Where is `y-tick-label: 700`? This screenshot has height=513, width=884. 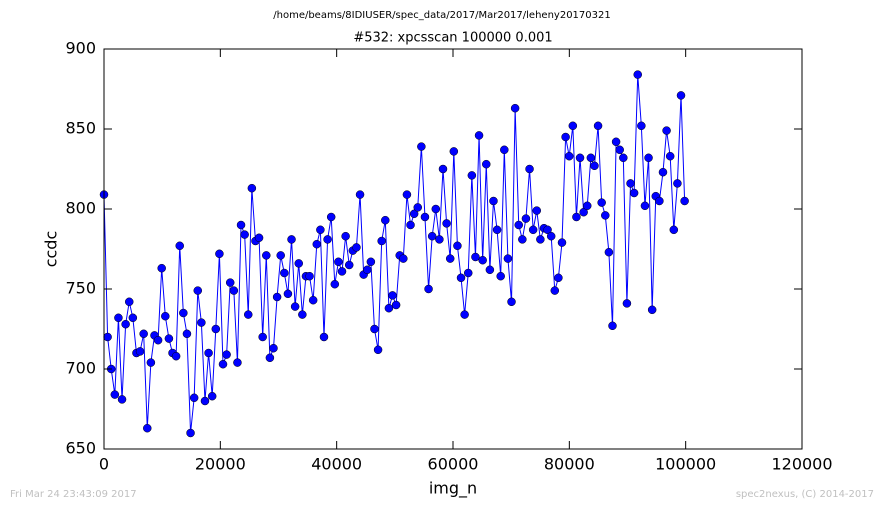 y-tick-label: 700 is located at coordinates (80, 368).